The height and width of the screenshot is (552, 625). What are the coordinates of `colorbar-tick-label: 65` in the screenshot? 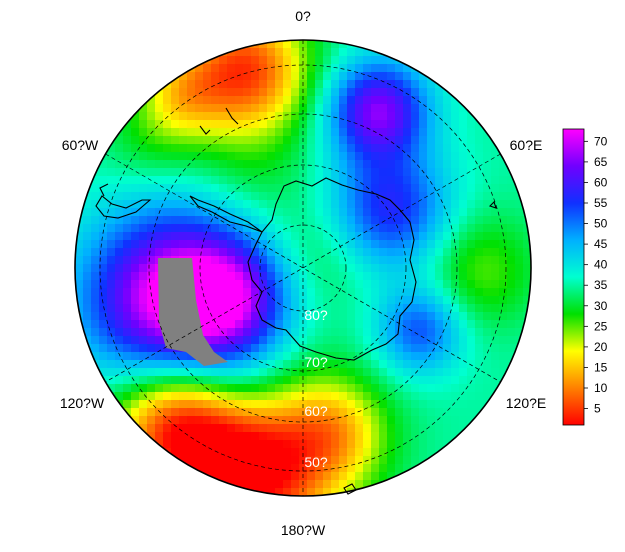 It's located at (601, 162).